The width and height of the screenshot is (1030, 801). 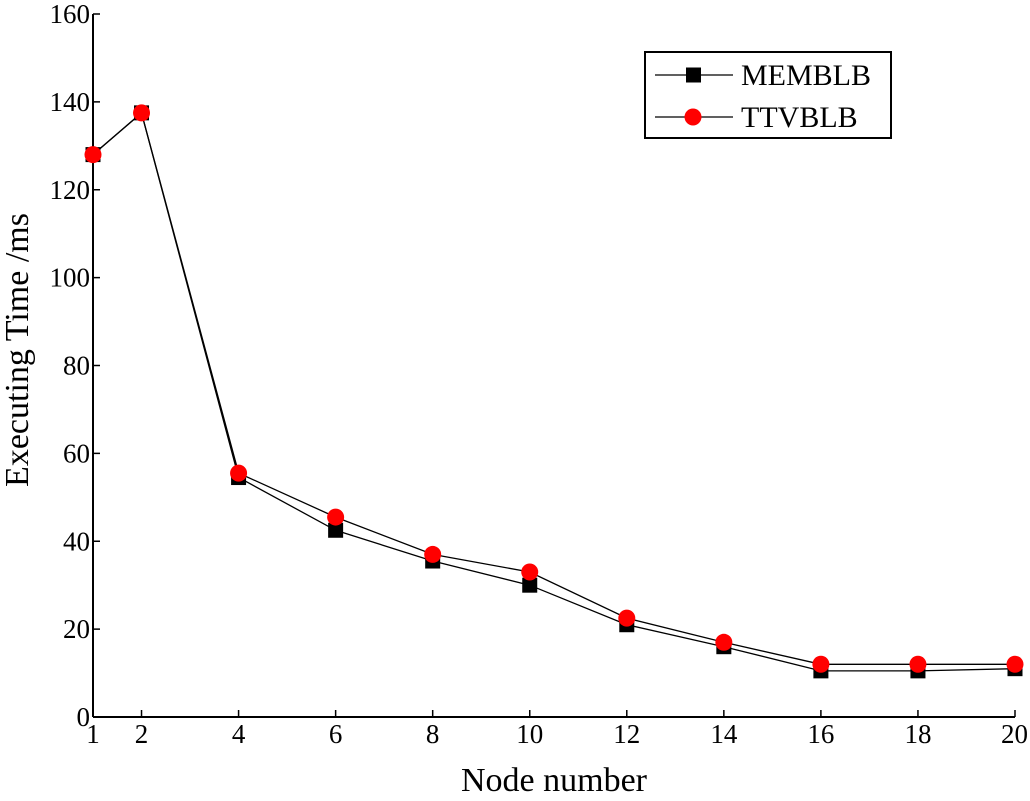 I want to click on y-tick-label: 140, so click(x=70, y=102).